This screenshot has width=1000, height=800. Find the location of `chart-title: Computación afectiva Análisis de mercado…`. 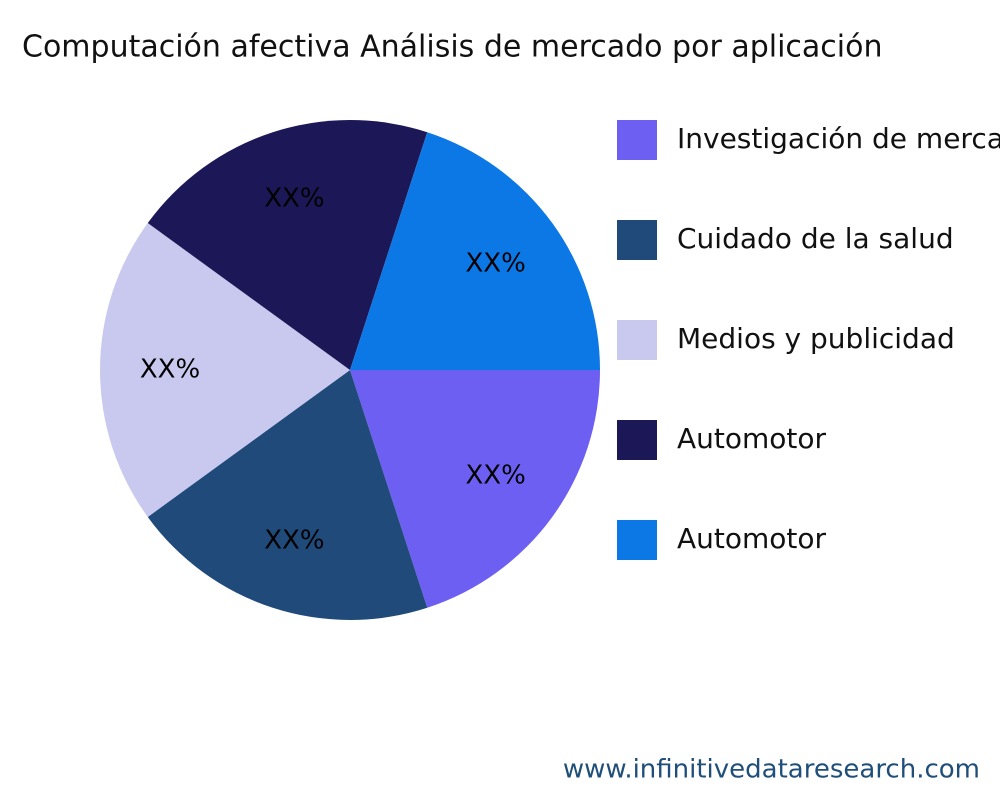

chart-title: Computación afectiva Análisis de mercado… is located at coordinates (452, 47).